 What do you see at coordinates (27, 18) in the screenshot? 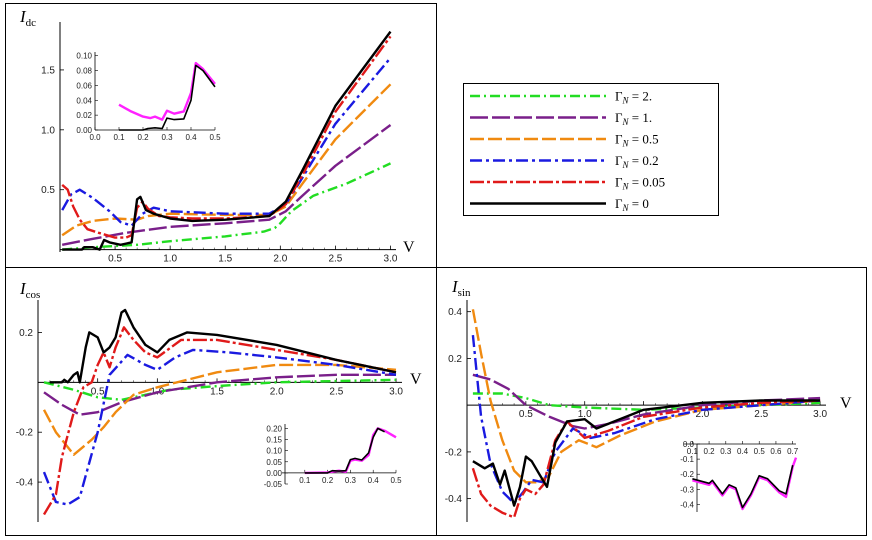
I see `y-axis-label: Idc` at bounding box center [27, 18].